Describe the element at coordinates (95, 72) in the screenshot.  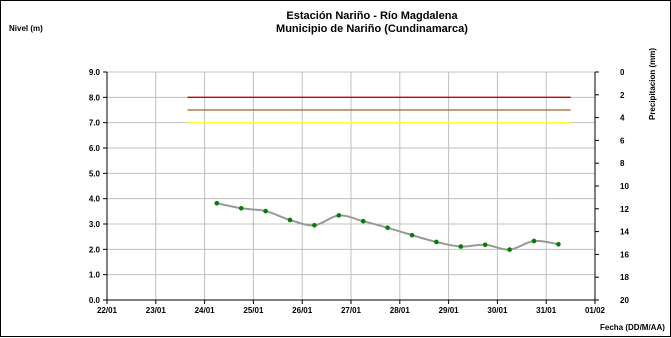
I see `y-tick-label: 9.0` at that location.